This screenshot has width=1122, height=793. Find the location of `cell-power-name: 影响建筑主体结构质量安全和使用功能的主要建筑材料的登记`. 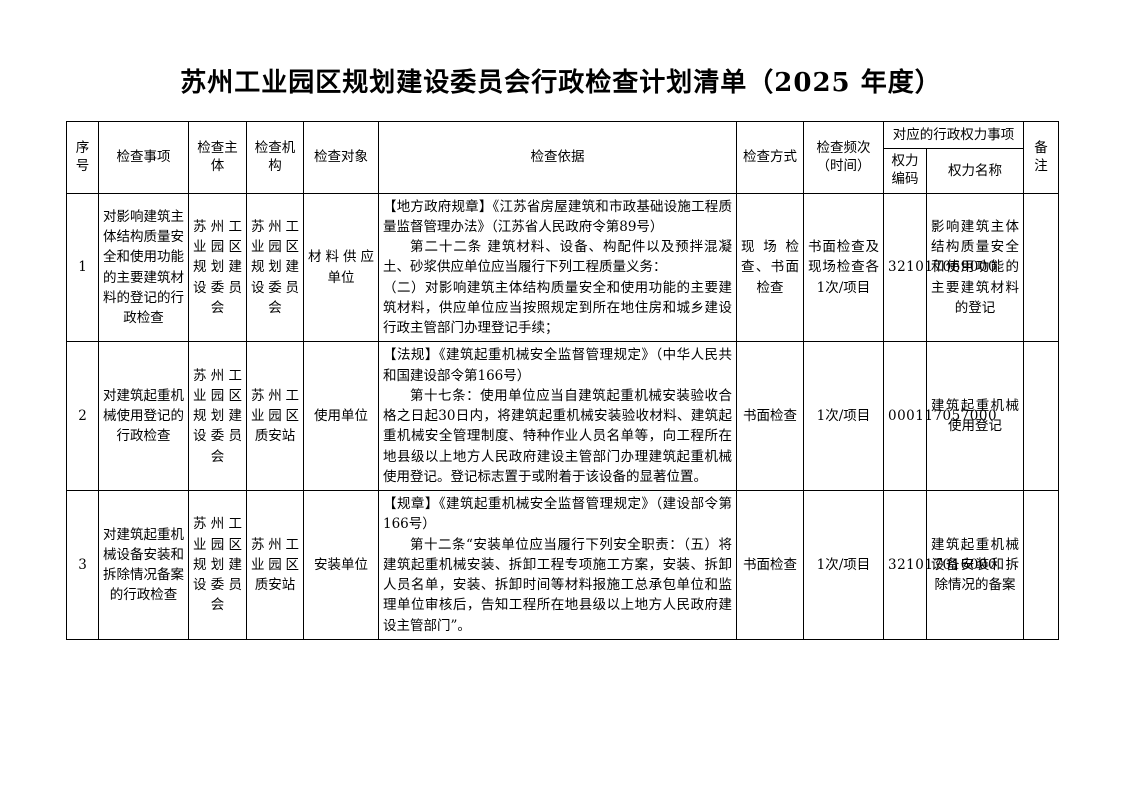

cell-power-name: 影响建筑主体结构质量安全和使用功能的主要建筑材料的登记 is located at coordinates (975, 267).